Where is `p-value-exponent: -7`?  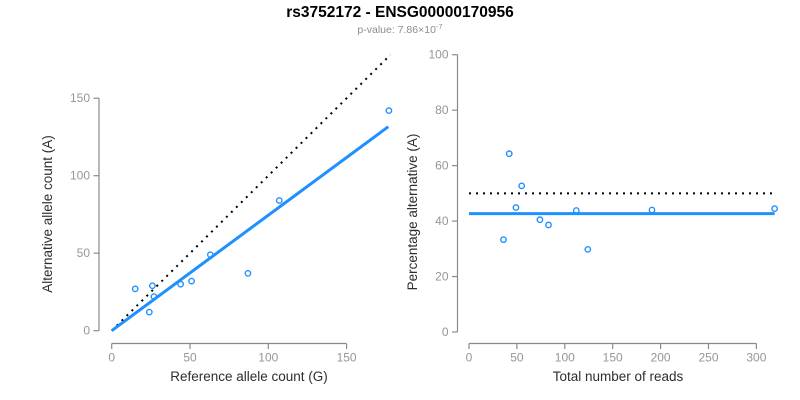 p-value-exponent: -7 is located at coordinates (439, 26).